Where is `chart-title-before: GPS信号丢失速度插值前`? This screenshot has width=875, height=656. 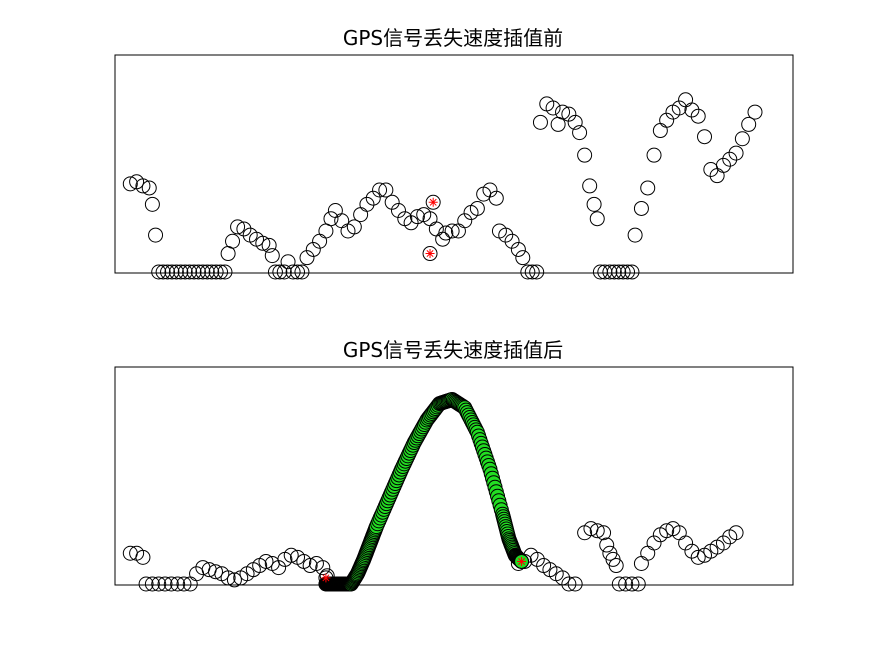 chart-title-before: GPS信号丢失速度插值前 is located at coordinates (453, 38).